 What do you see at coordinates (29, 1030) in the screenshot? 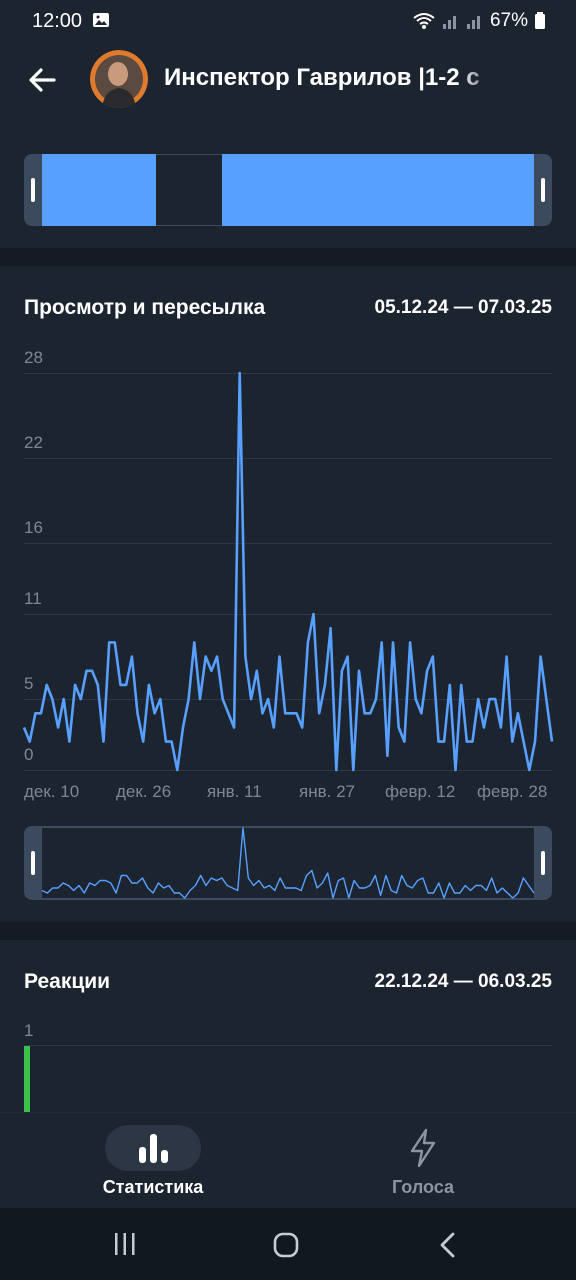
I see `y-tick-label: 1` at bounding box center [29, 1030].